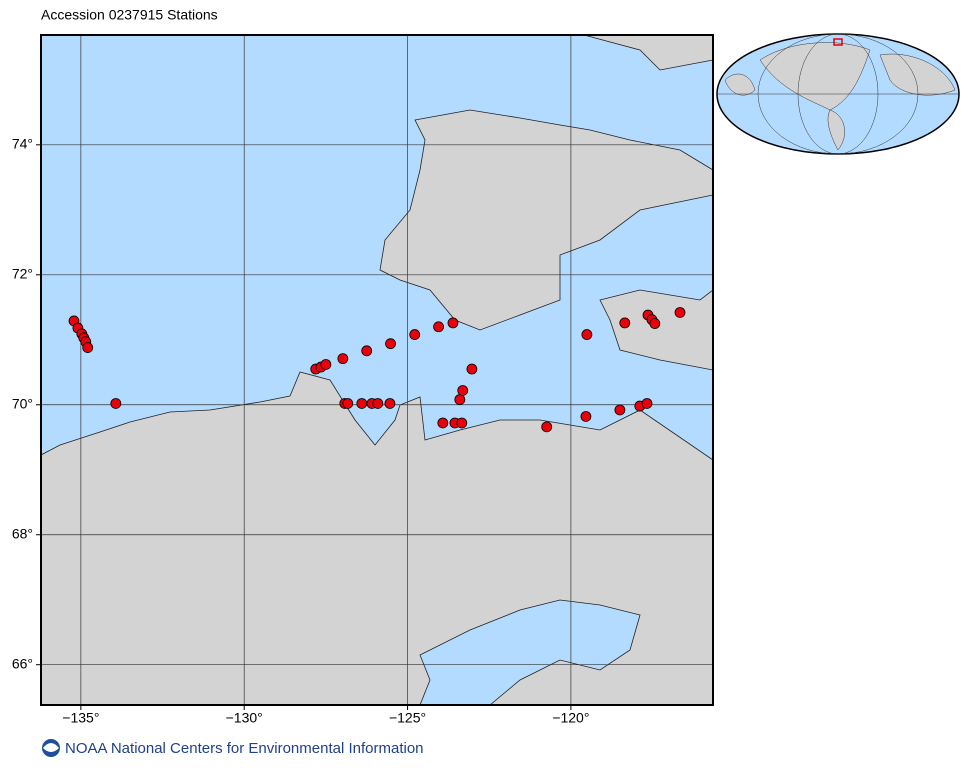 The image size is (968, 774). I want to click on x-tick-label: −130°, so click(244, 718).